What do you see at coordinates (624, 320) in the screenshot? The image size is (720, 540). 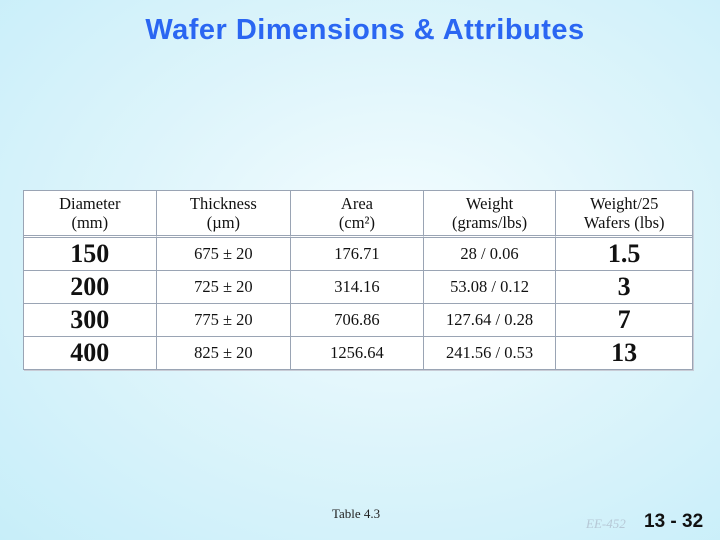 I see `cell-weight-25: 7` at bounding box center [624, 320].